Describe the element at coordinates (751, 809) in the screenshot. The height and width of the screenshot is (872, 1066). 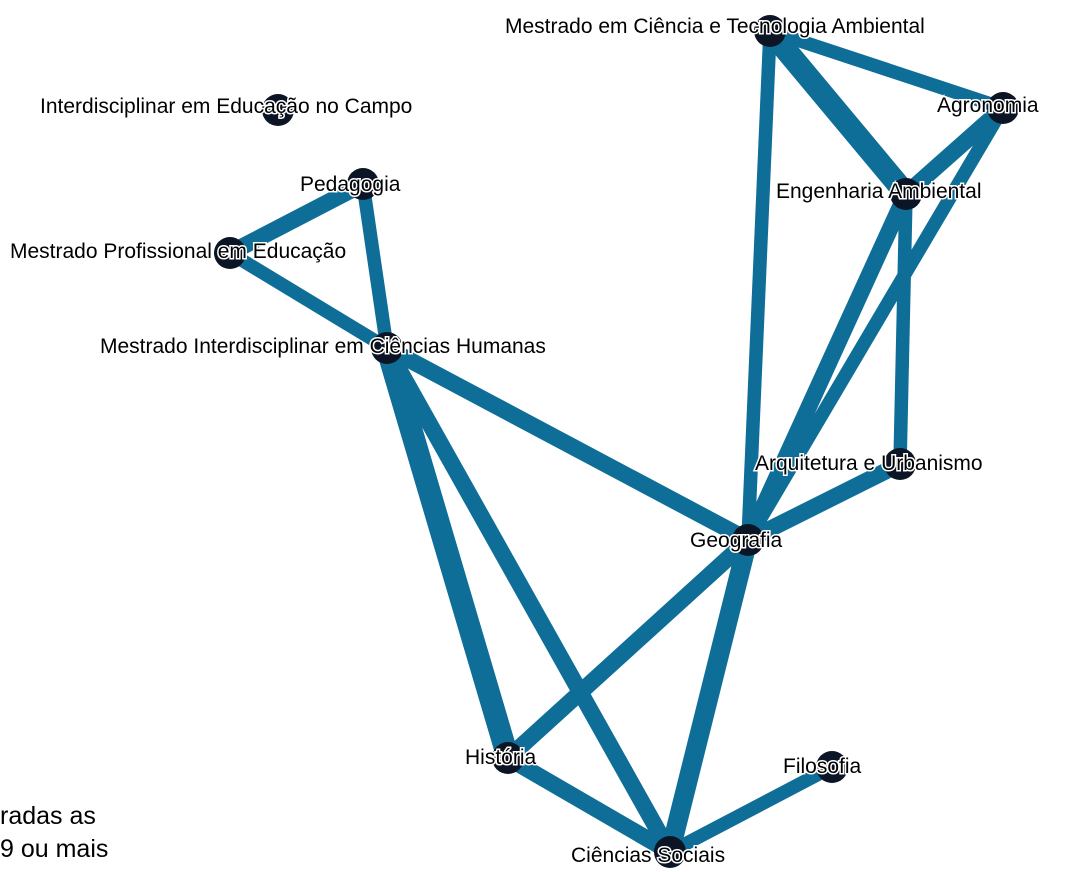
I see `edge-filo-cs` at that location.